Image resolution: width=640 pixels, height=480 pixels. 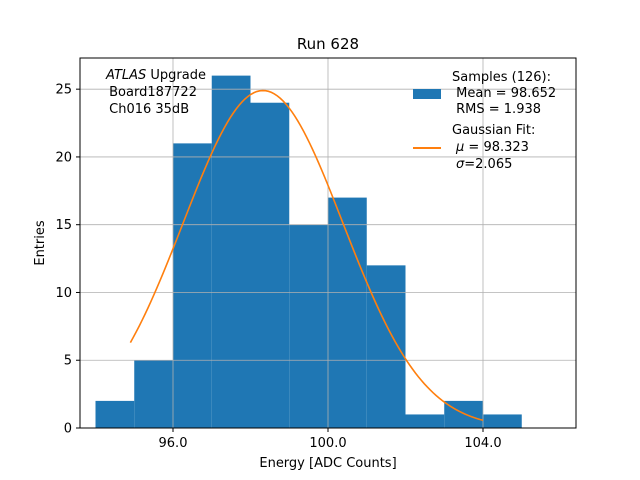 What do you see at coordinates (328, 44) in the screenshot?
I see `chart-title: Run 628` at bounding box center [328, 44].